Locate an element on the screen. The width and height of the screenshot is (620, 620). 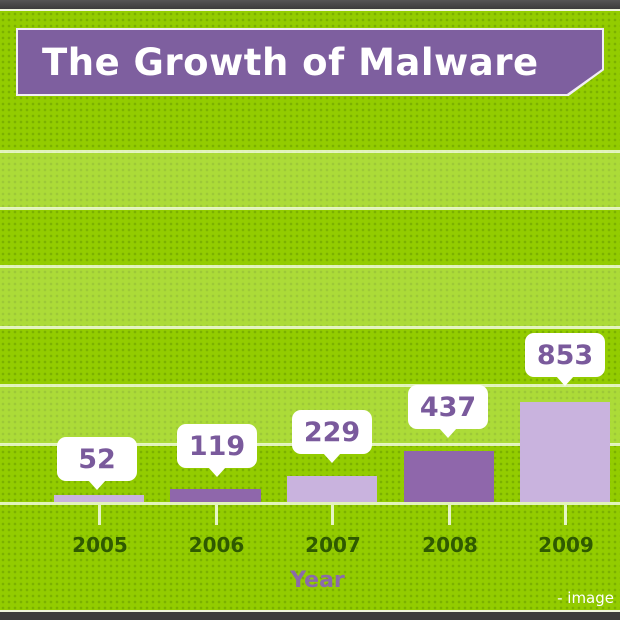
value-callout-2009: 853 is located at coordinates (565, 359).